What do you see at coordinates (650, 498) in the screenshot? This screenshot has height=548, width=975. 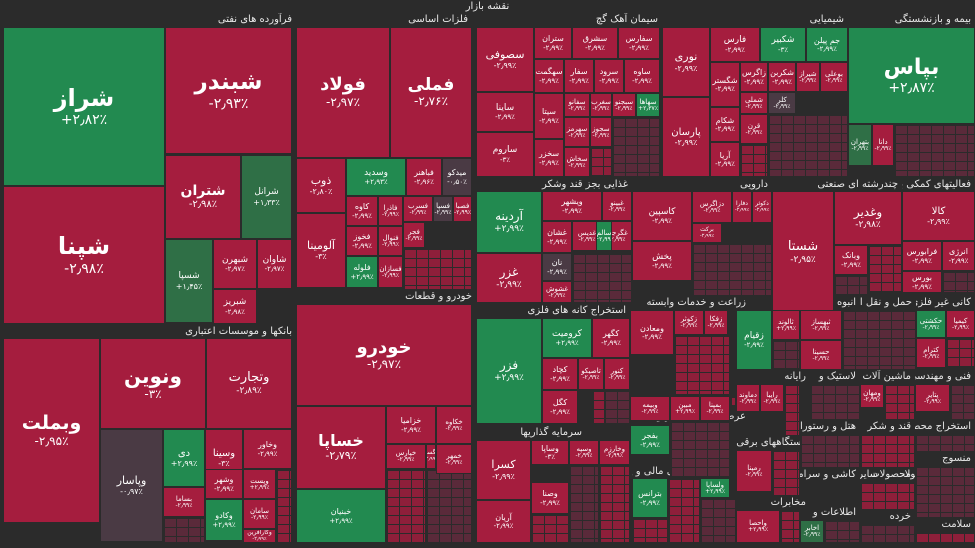 I see `stock-tile: بترانس -۲٫۹۹٪` at bounding box center [650, 498].